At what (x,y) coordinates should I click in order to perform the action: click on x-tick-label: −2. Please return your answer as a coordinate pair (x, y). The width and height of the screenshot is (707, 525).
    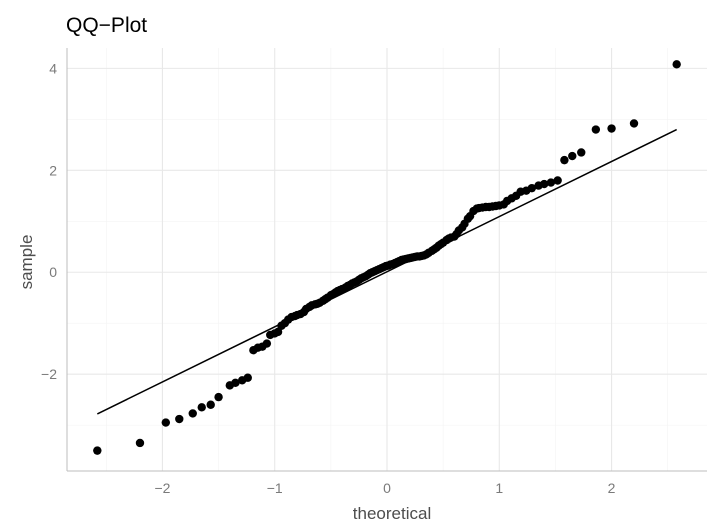
    Looking at the image, I should click on (162, 488).